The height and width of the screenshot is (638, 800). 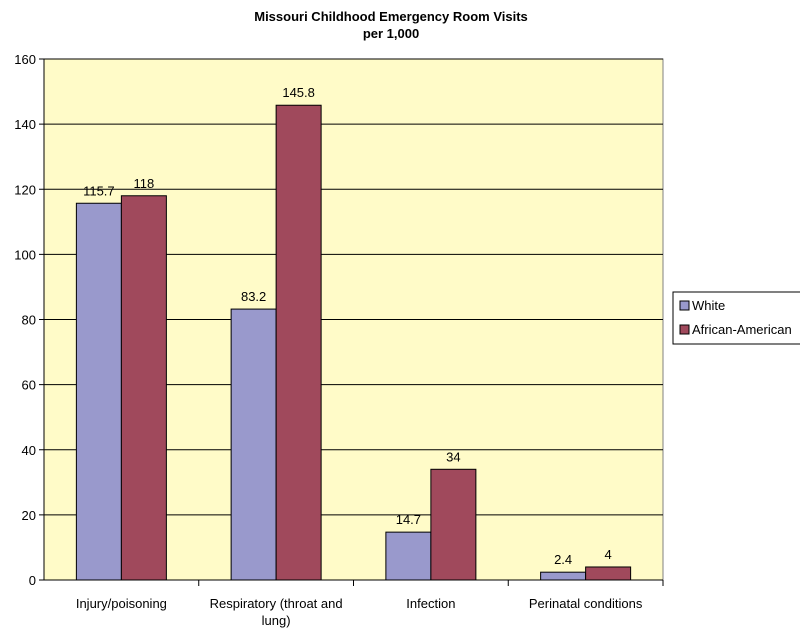 I want to click on y-tick-labels: 0 20 40 60 80 100 120 140 160, so click(x=25, y=320).